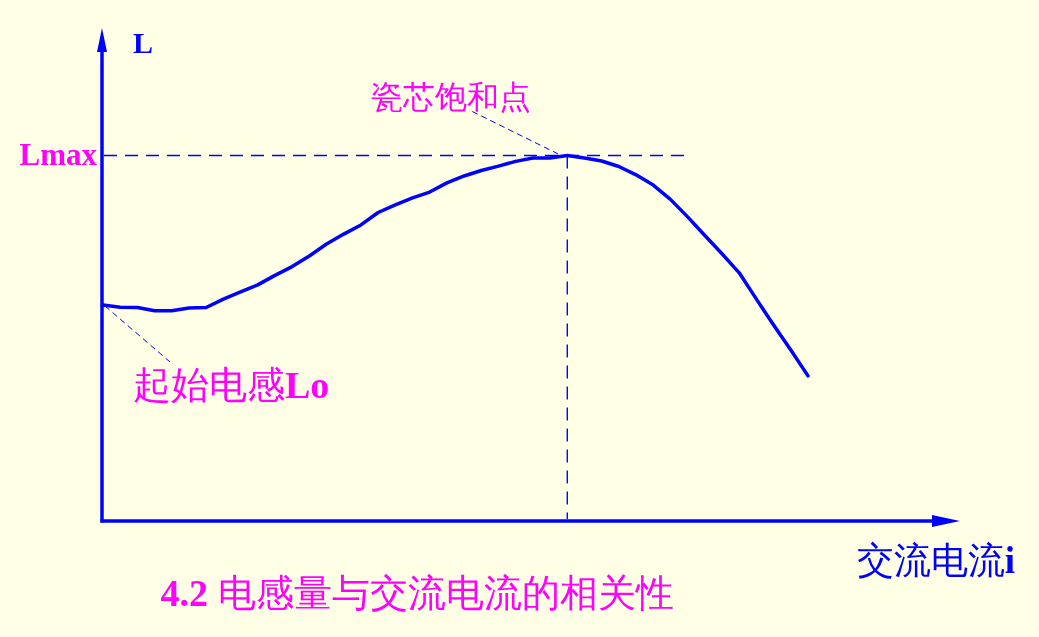 This screenshot has width=1039, height=637. What do you see at coordinates (417, 593) in the screenshot?
I see `title: 4.2 电感量与交流电流的相关性` at bounding box center [417, 593].